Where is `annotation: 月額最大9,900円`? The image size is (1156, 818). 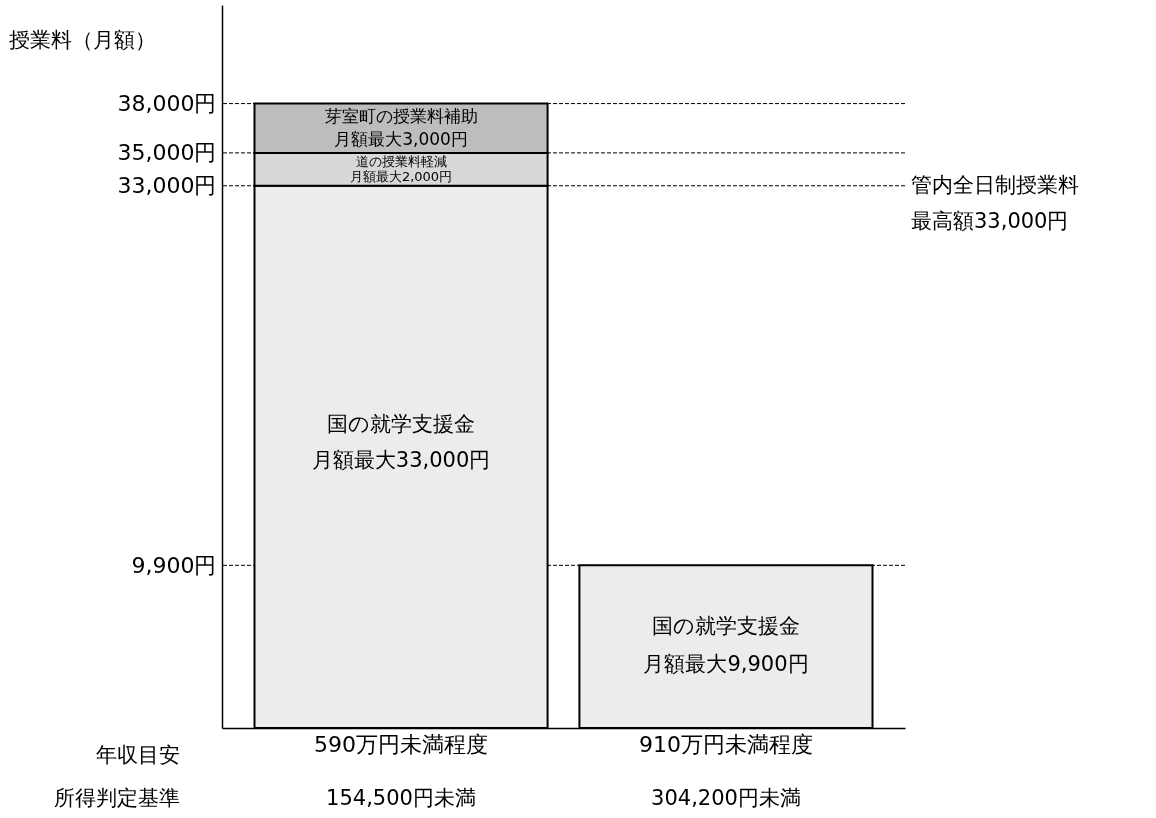
annotation: 月額最大9,900円 is located at coordinates (726, 664).